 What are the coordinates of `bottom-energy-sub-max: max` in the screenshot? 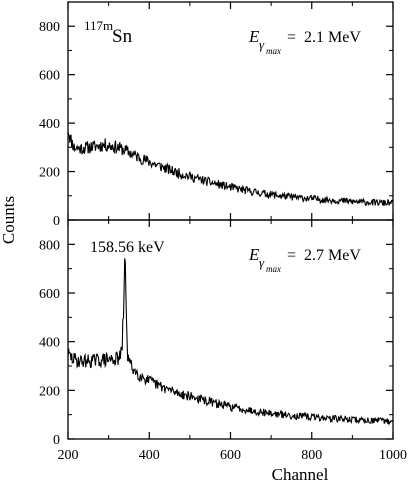 It's located at (273, 269).